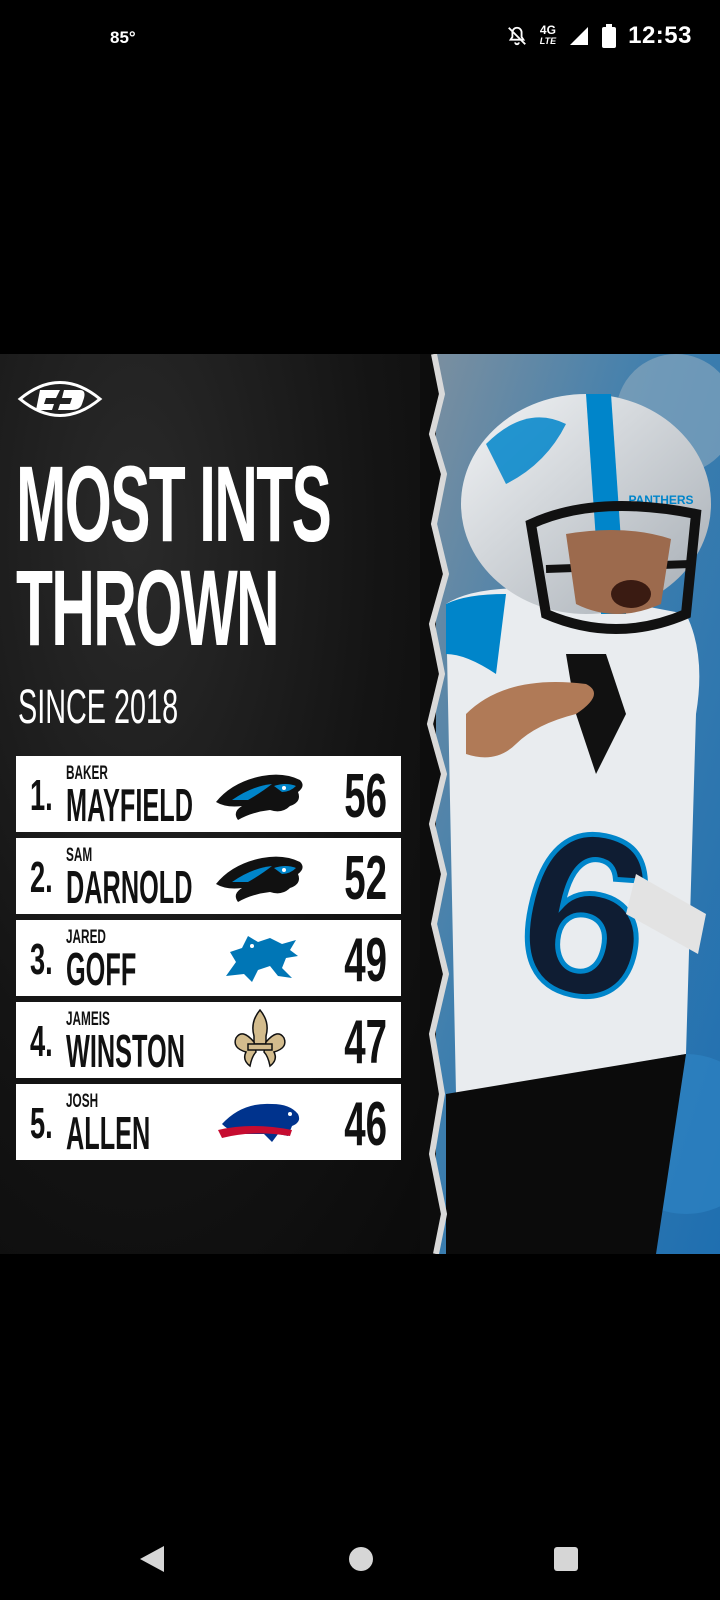  What do you see at coordinates (101, 969) in the screenshot?
I see `player-last-name: GOFF` at bounding box center [101, 969].